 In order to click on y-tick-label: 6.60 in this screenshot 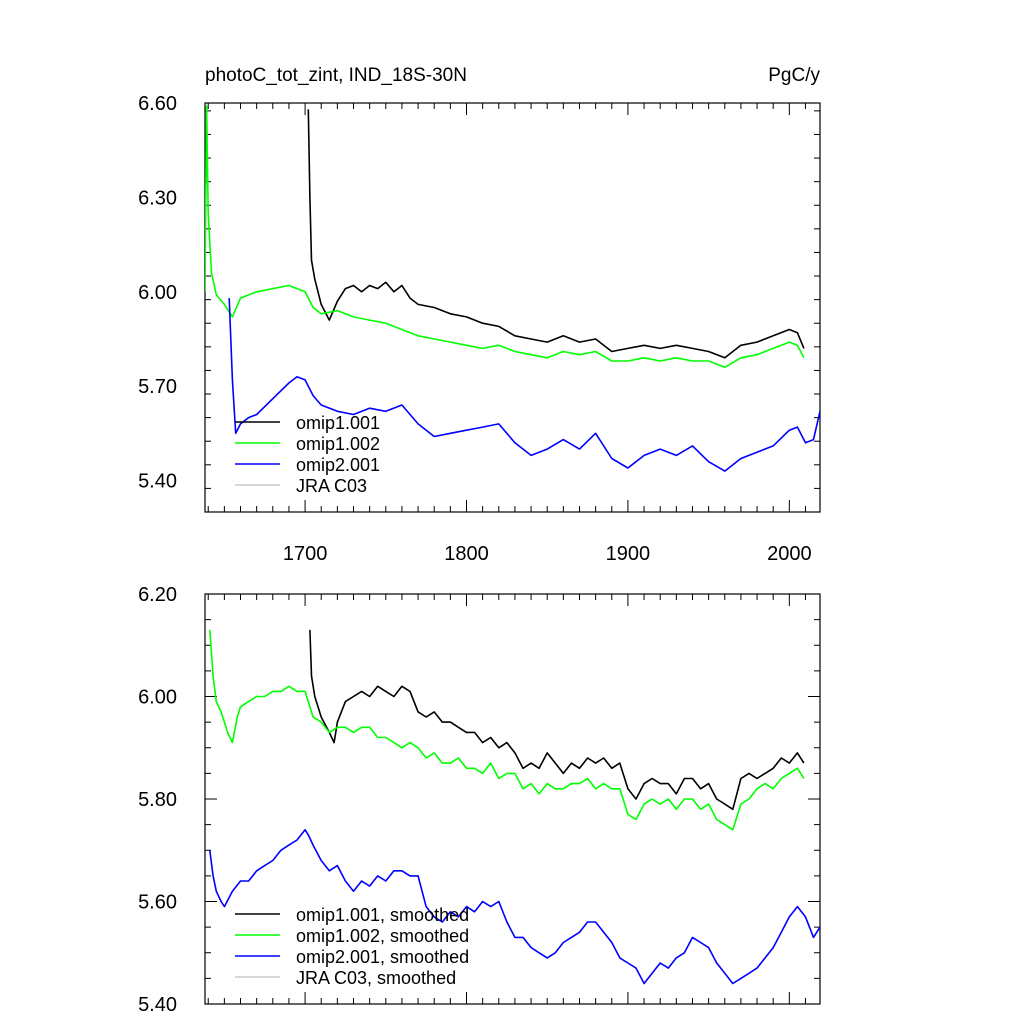, I will do `click(157, 104)`.